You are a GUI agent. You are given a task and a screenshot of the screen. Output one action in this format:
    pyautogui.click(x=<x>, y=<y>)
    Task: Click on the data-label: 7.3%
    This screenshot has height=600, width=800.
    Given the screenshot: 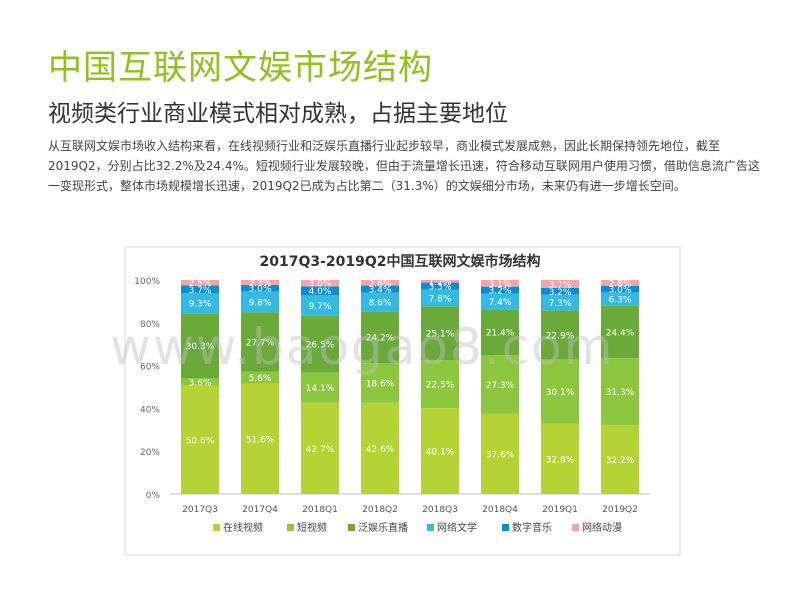 What is the action you would take?
    pyautogui.click(x=560, y=304)
    